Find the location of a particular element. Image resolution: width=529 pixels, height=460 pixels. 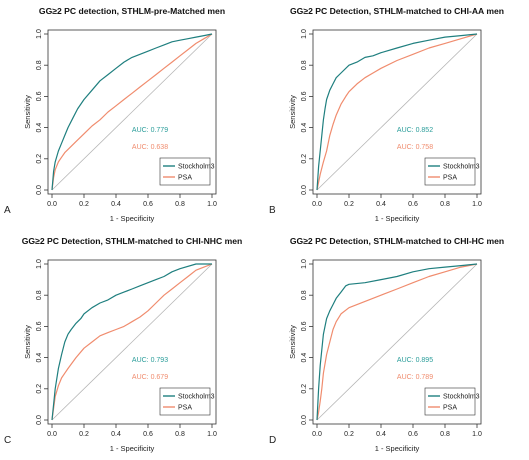

panel-letter: C is located at coordinates (8, 440).